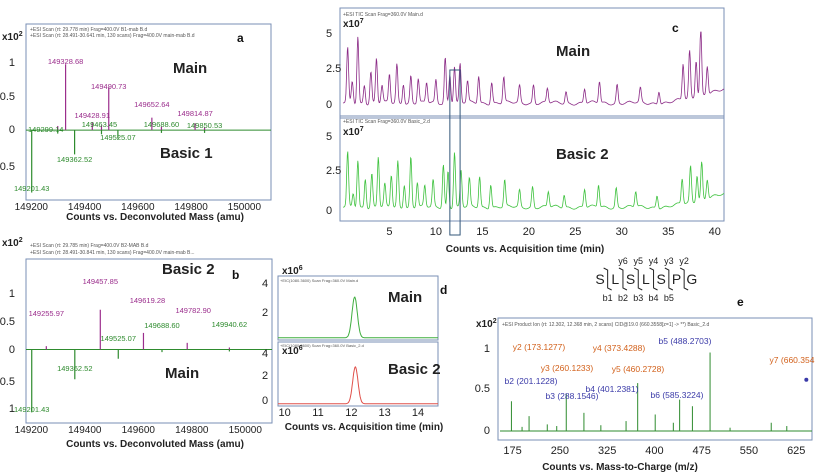  I want to click on pa-peak-label: 149652.64, so click(151, 104).